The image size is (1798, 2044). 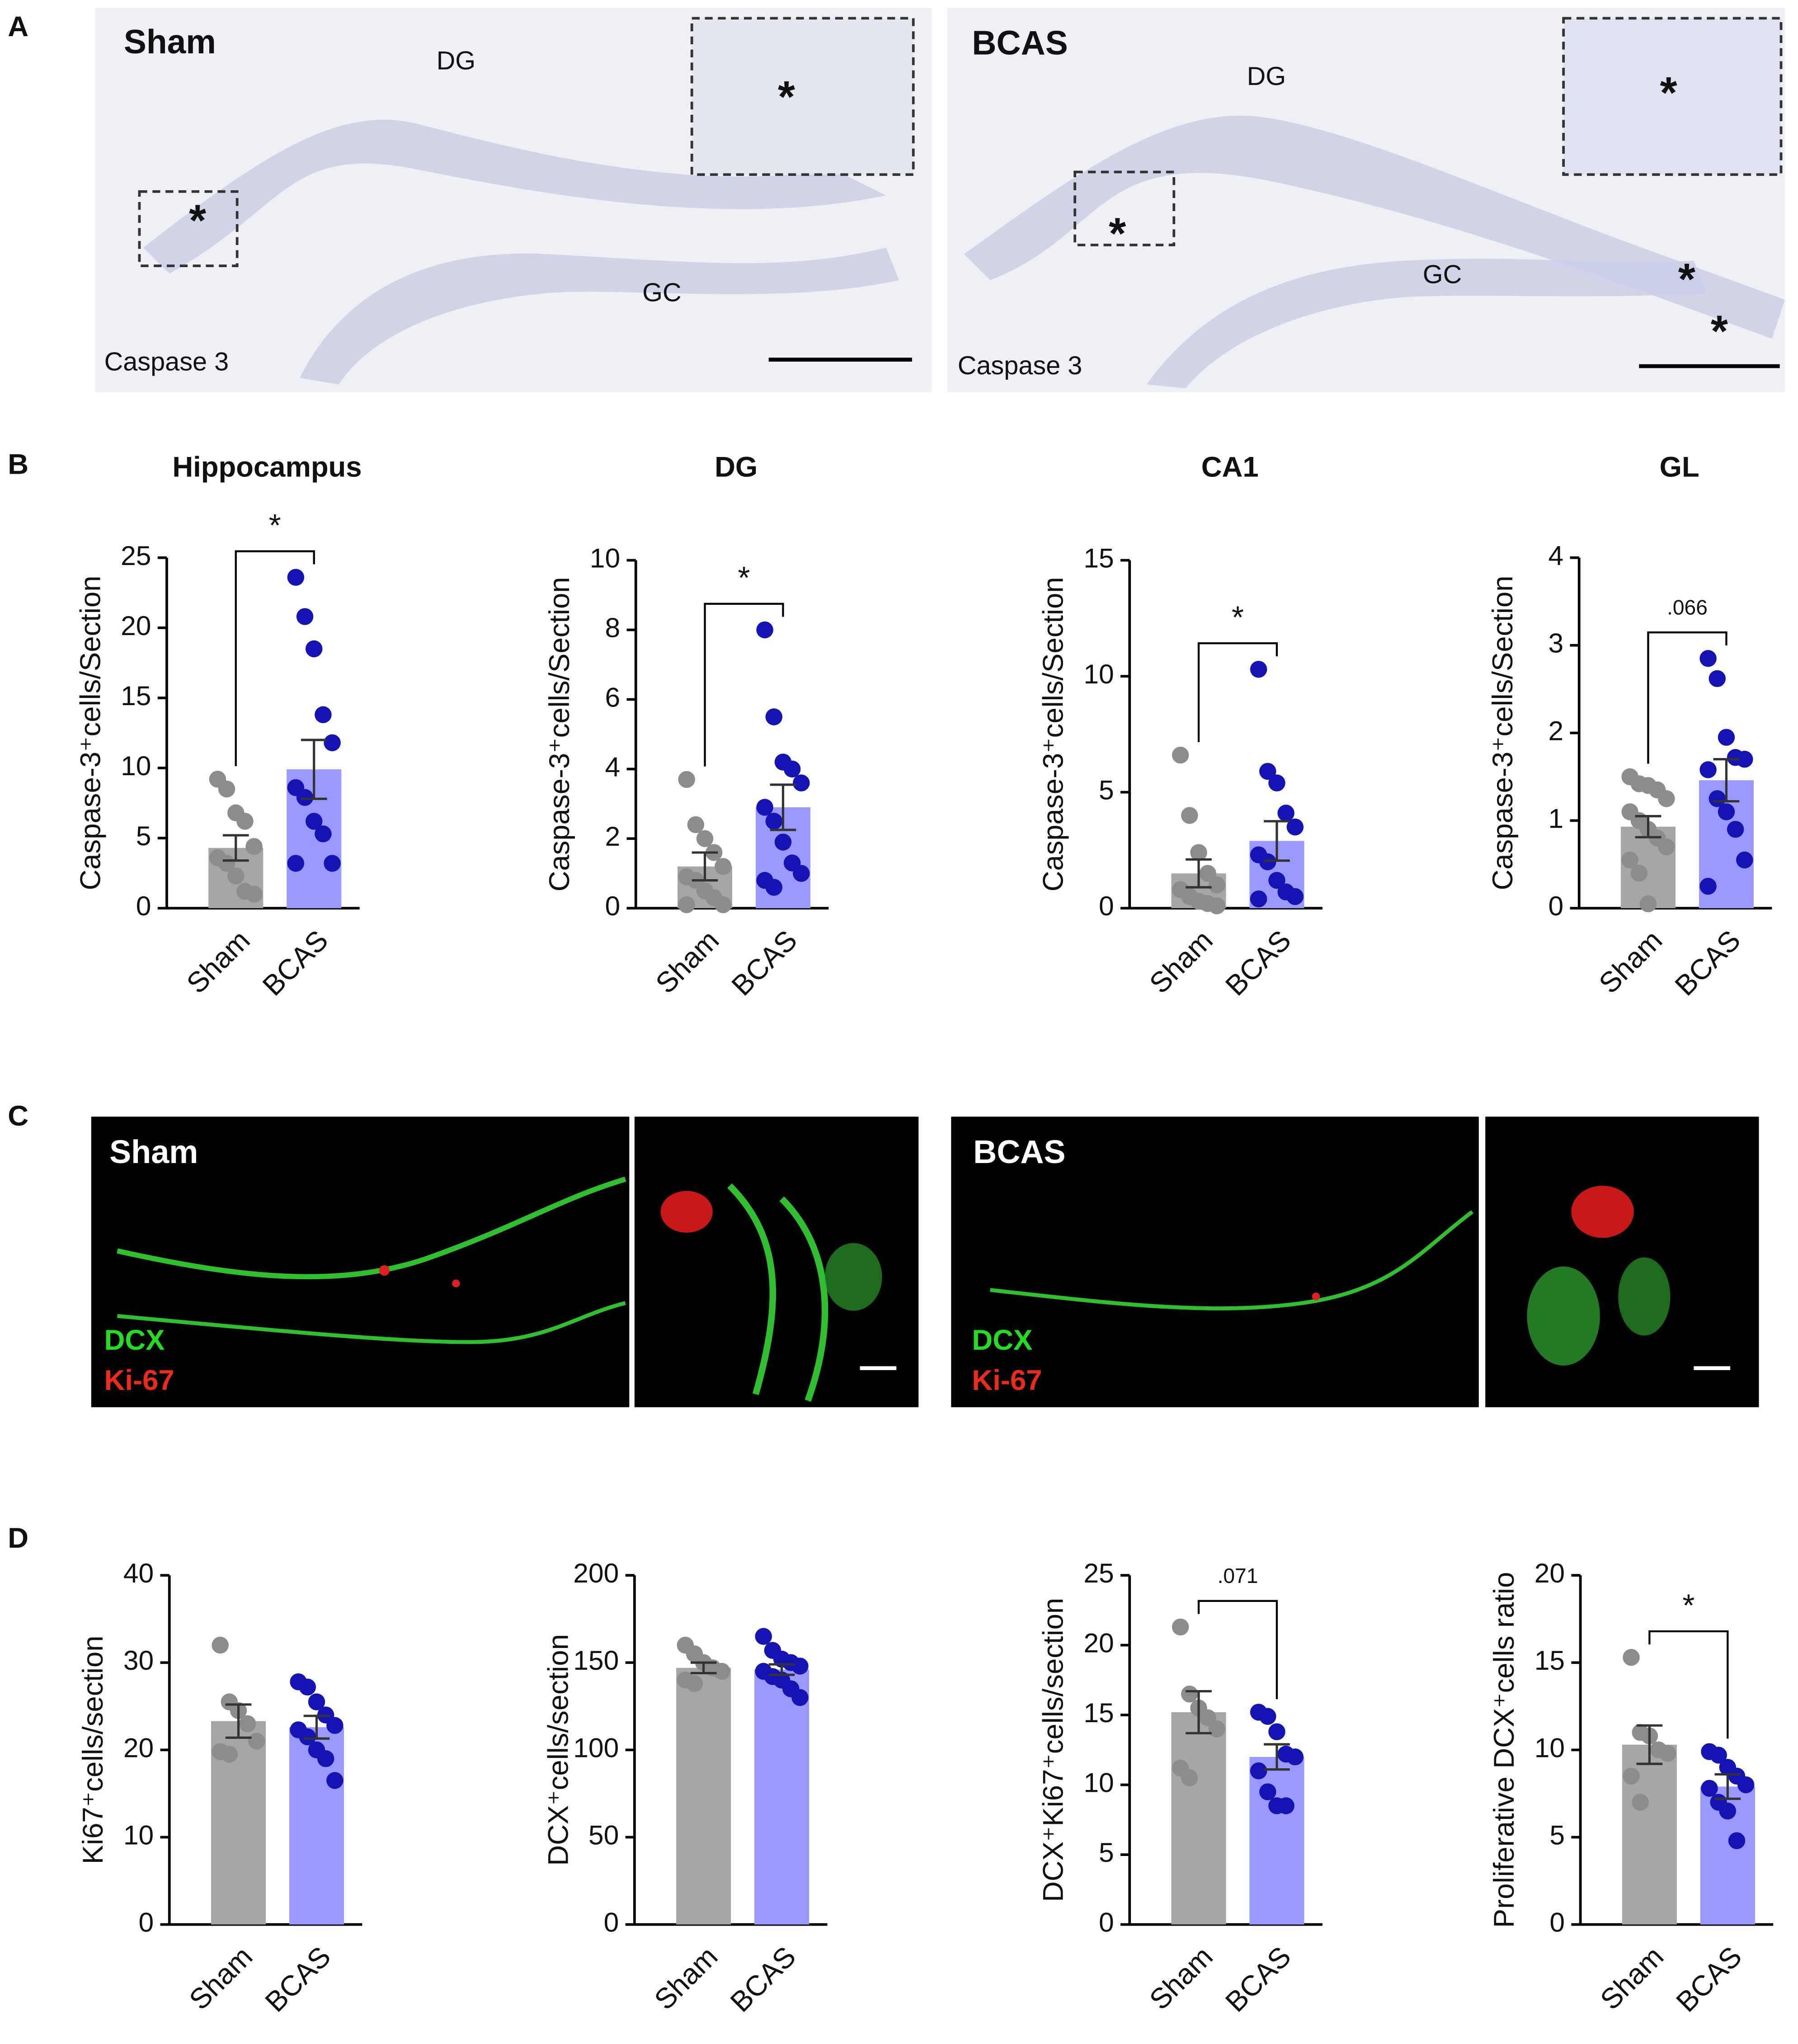 What do you see at coordinates (267, 467) in the screenshot?
I see `chart-title: Hippocampus` at bounding box center [267, 467].